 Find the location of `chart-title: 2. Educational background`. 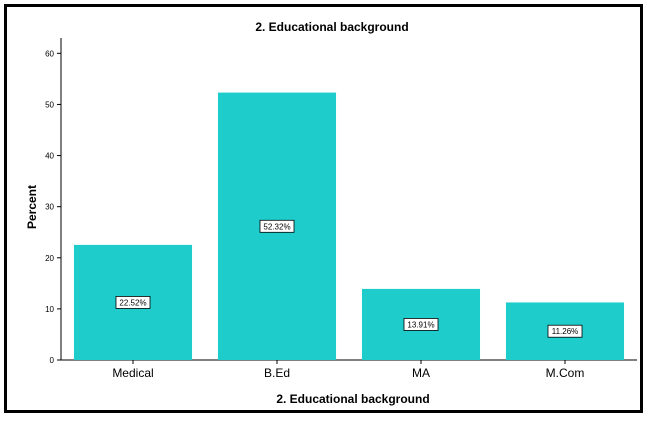

chart-title: 2. Educational background is located at coordinates (331, 27).